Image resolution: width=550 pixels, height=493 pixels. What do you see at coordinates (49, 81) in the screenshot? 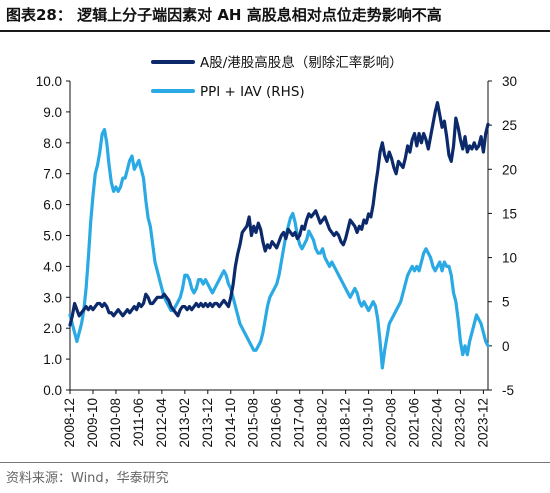
I see `left-axis-tick-label: 10.0` at bounding box center [49, 81].